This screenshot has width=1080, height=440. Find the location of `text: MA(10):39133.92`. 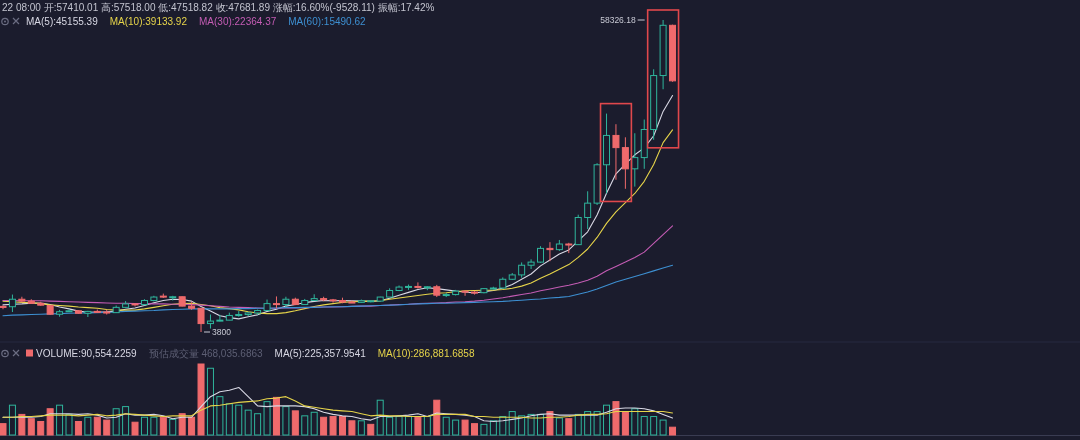

text: MA(10):39133.92 is located at coordinates (148, 21).